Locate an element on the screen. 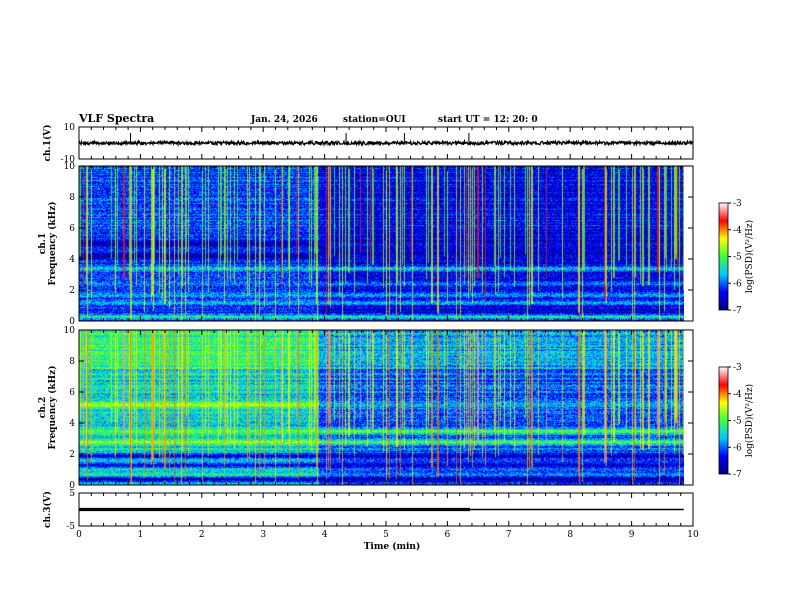  ch1-trace is located at coordinates (386, 143).